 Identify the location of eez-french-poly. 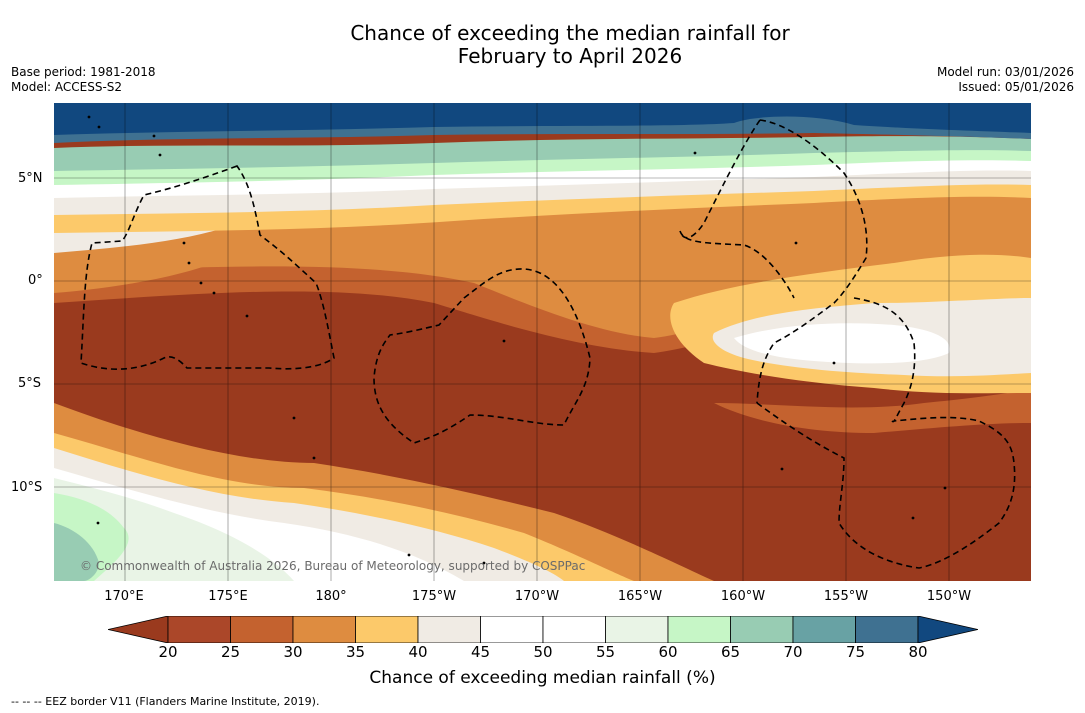
(884, 360).